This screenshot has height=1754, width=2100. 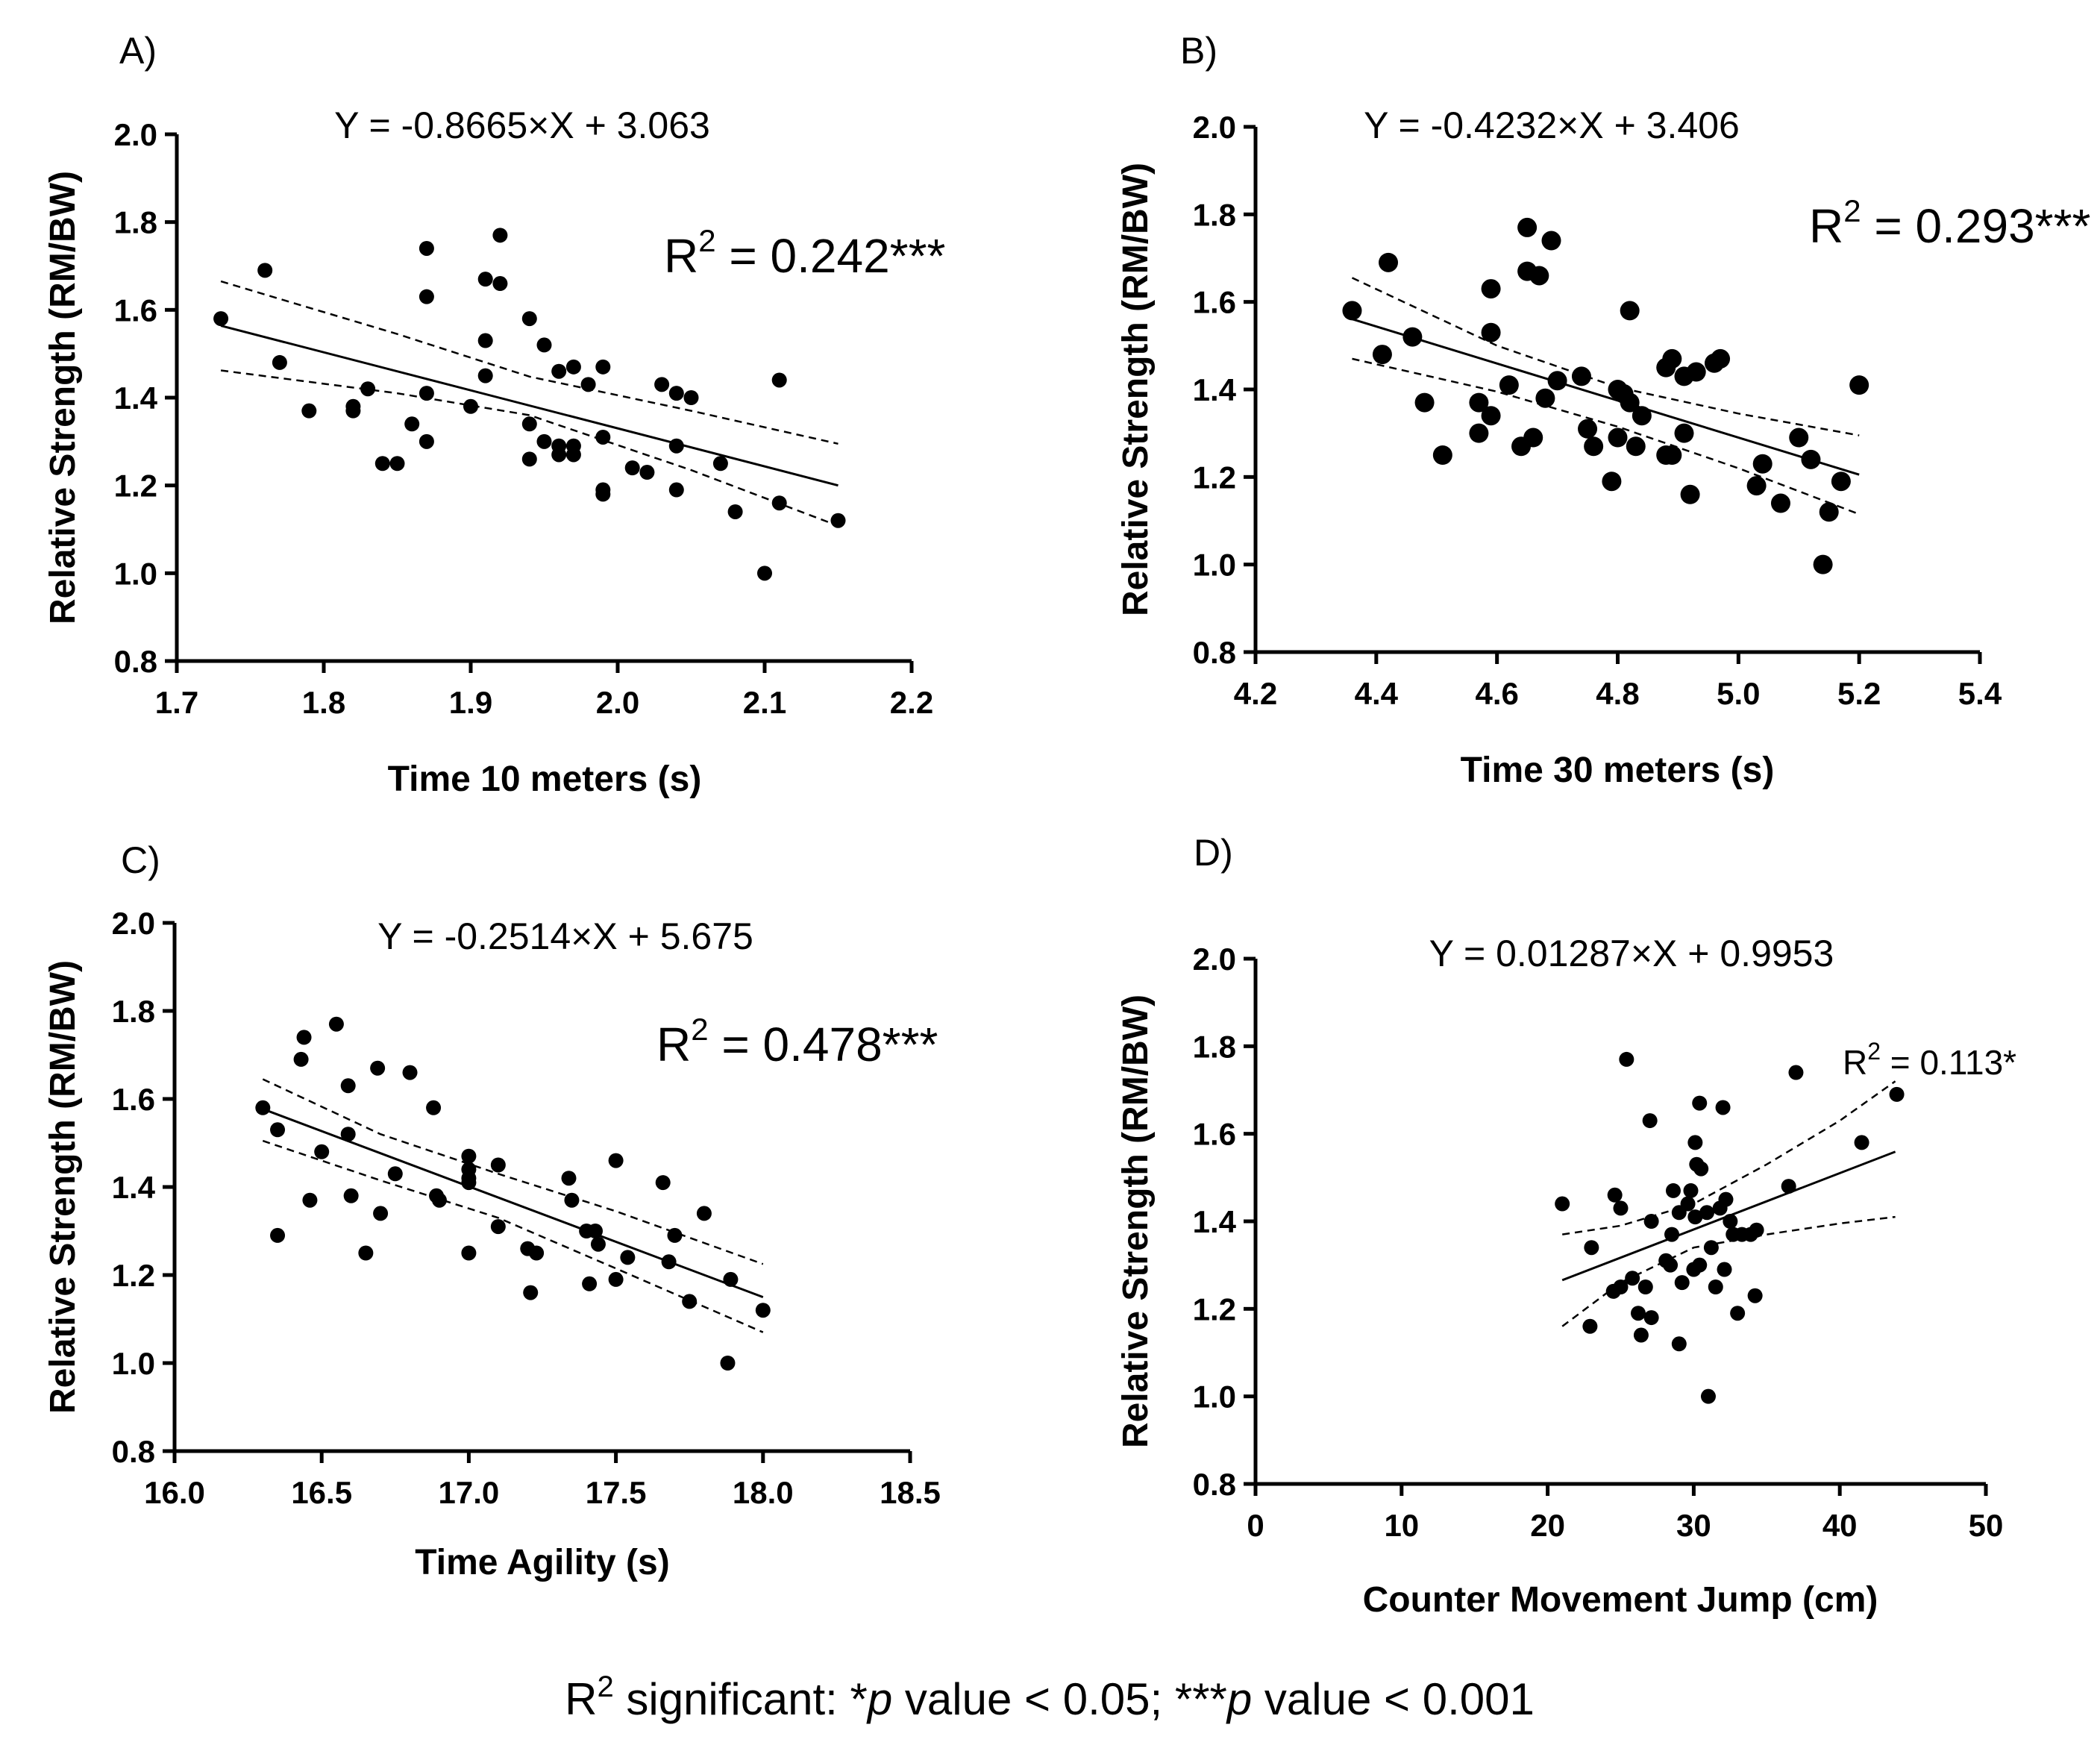 I want to click on footnote-text-a: significant: *, so click(x=741, y=1699).